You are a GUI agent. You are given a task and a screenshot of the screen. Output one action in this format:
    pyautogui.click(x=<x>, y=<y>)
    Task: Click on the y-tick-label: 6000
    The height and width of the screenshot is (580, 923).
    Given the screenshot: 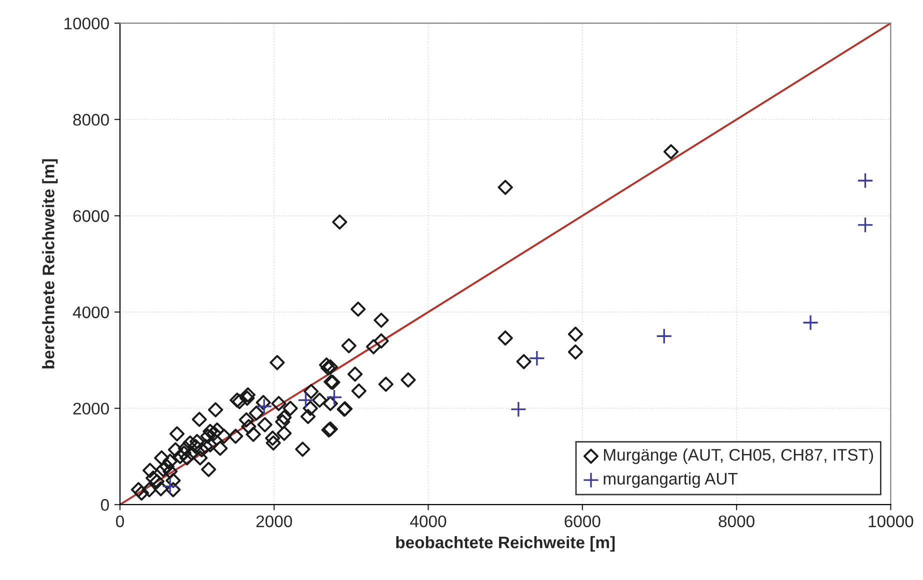 What is the action you would take?
    pyautogui.click(x=91, y=216)
    